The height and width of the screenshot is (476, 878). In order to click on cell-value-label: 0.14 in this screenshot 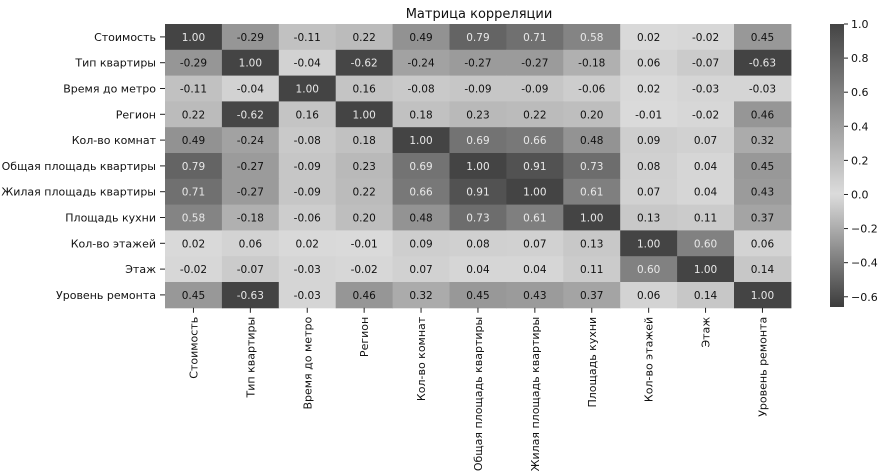, I will do `click(706, 296)`.